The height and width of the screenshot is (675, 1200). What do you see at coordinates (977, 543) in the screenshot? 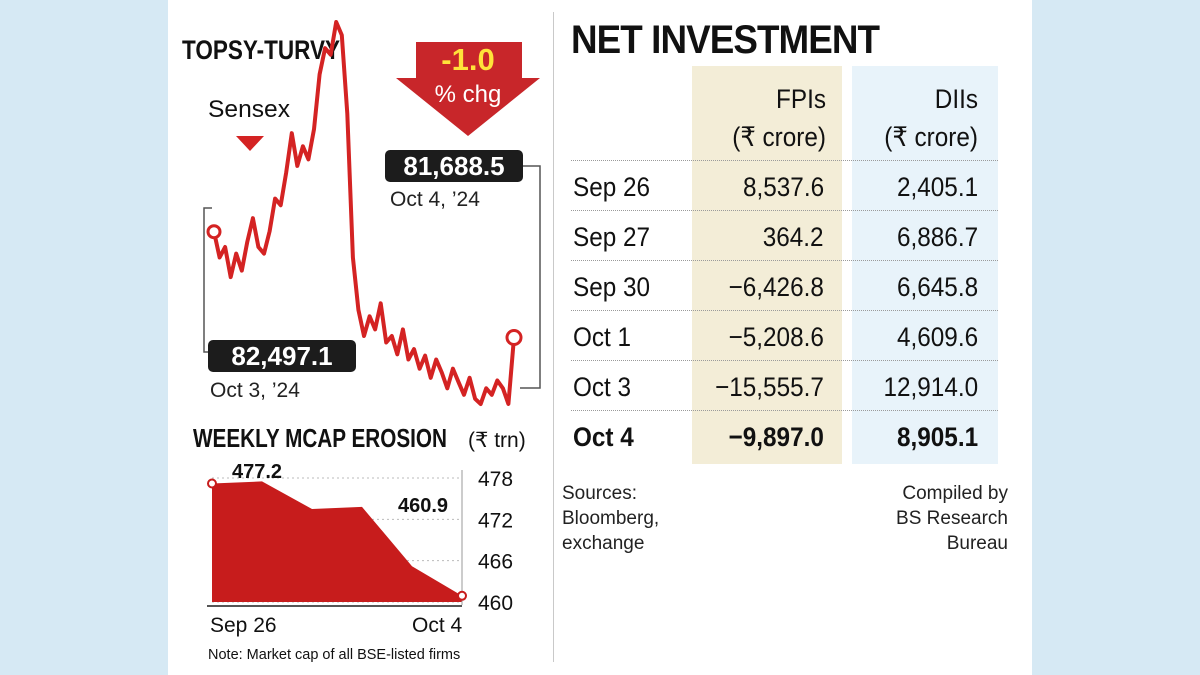
I see `compiled-line: Bureau` at bounding box center [977, 543].